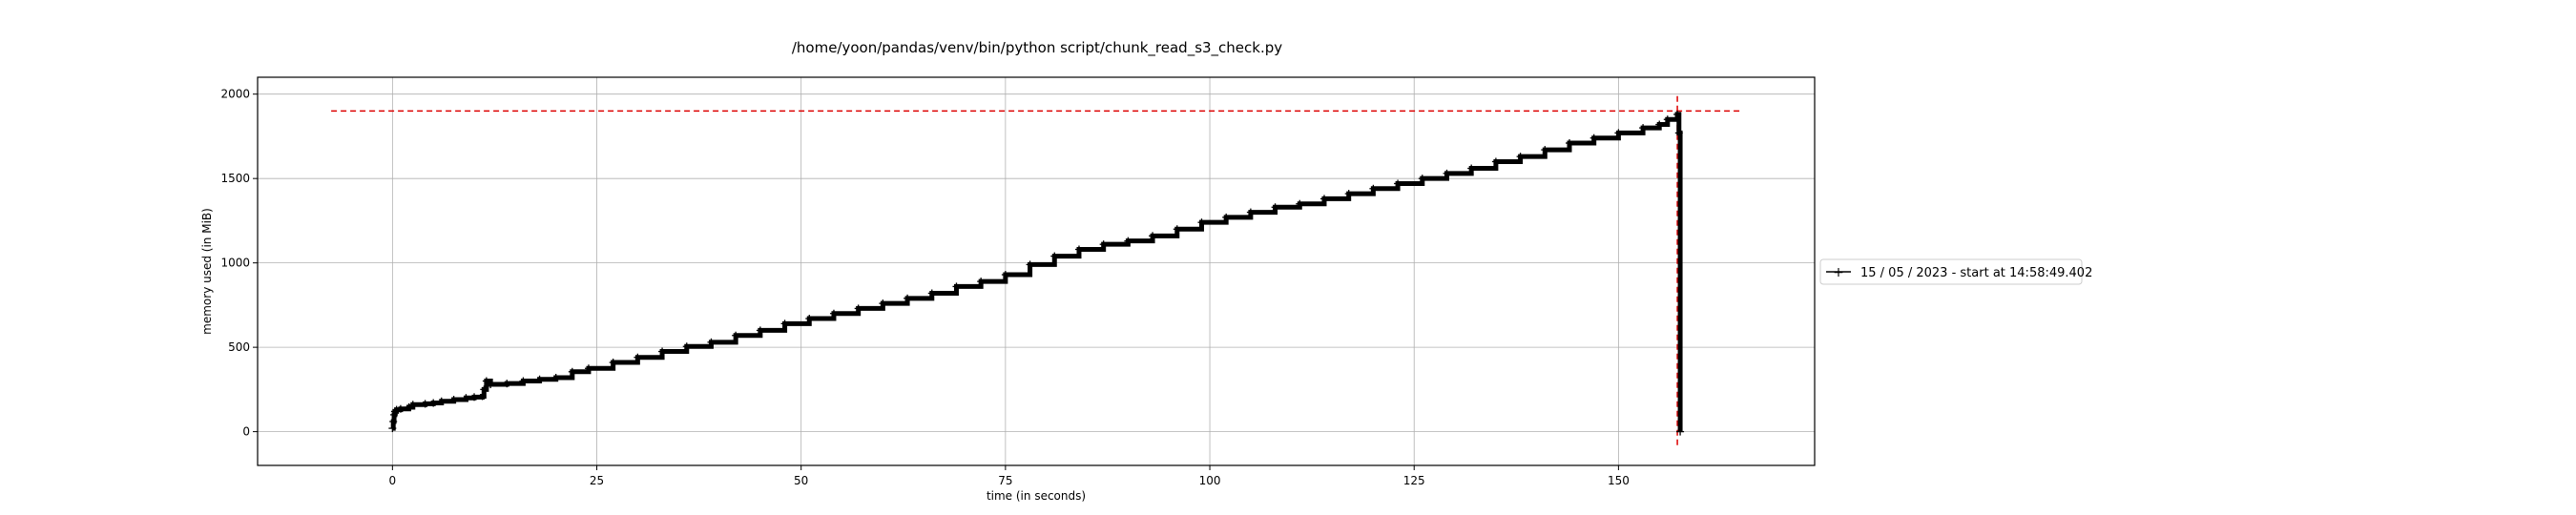  What do you see at coordinates (239, 347) in the screenshot?
I see `y-tick-label: 500` at bounding box center [239, 347].